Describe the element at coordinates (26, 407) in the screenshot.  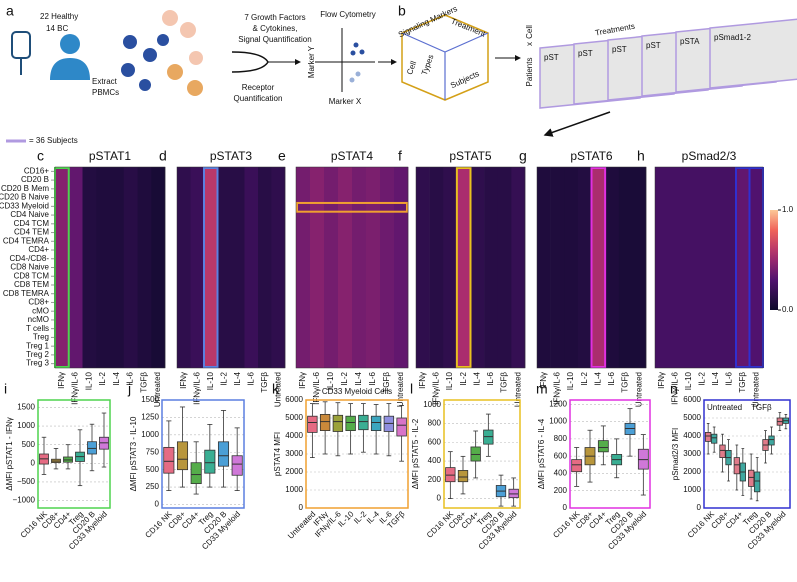
I see `y-tick-label: 1500` at that location.